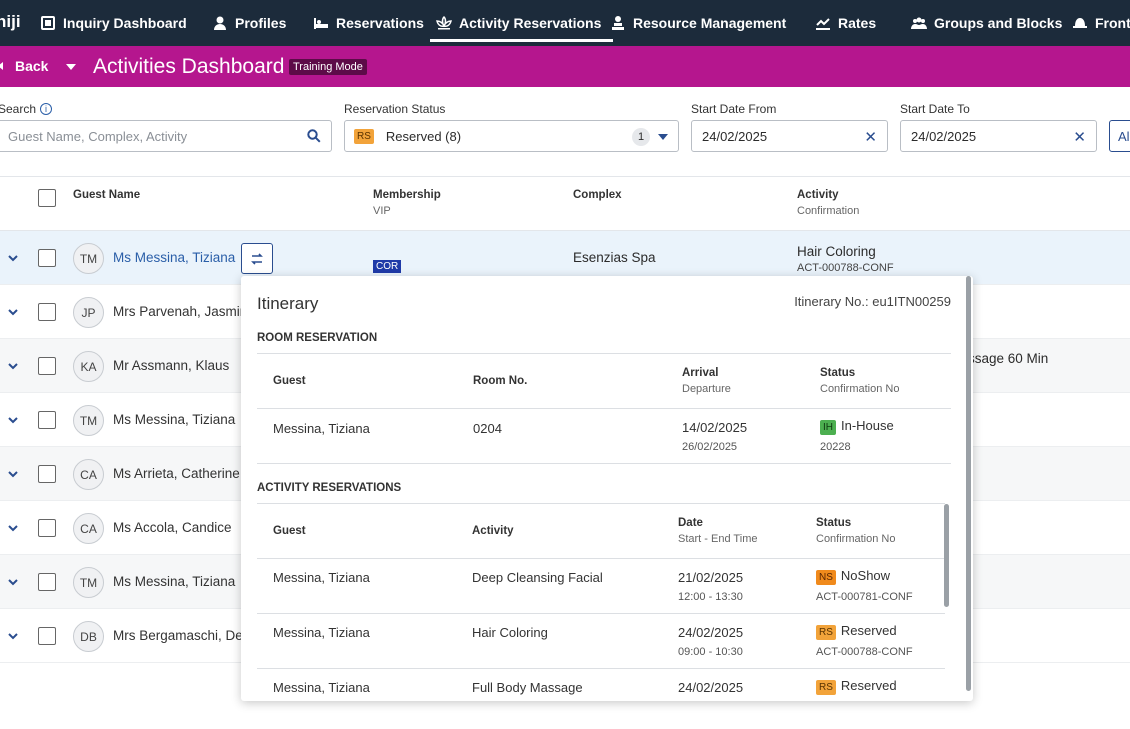  What do you see at coordinates (257, 258) in the screenshot?
I see `itinerary-toggle-button` at bounding box center [257, 258].